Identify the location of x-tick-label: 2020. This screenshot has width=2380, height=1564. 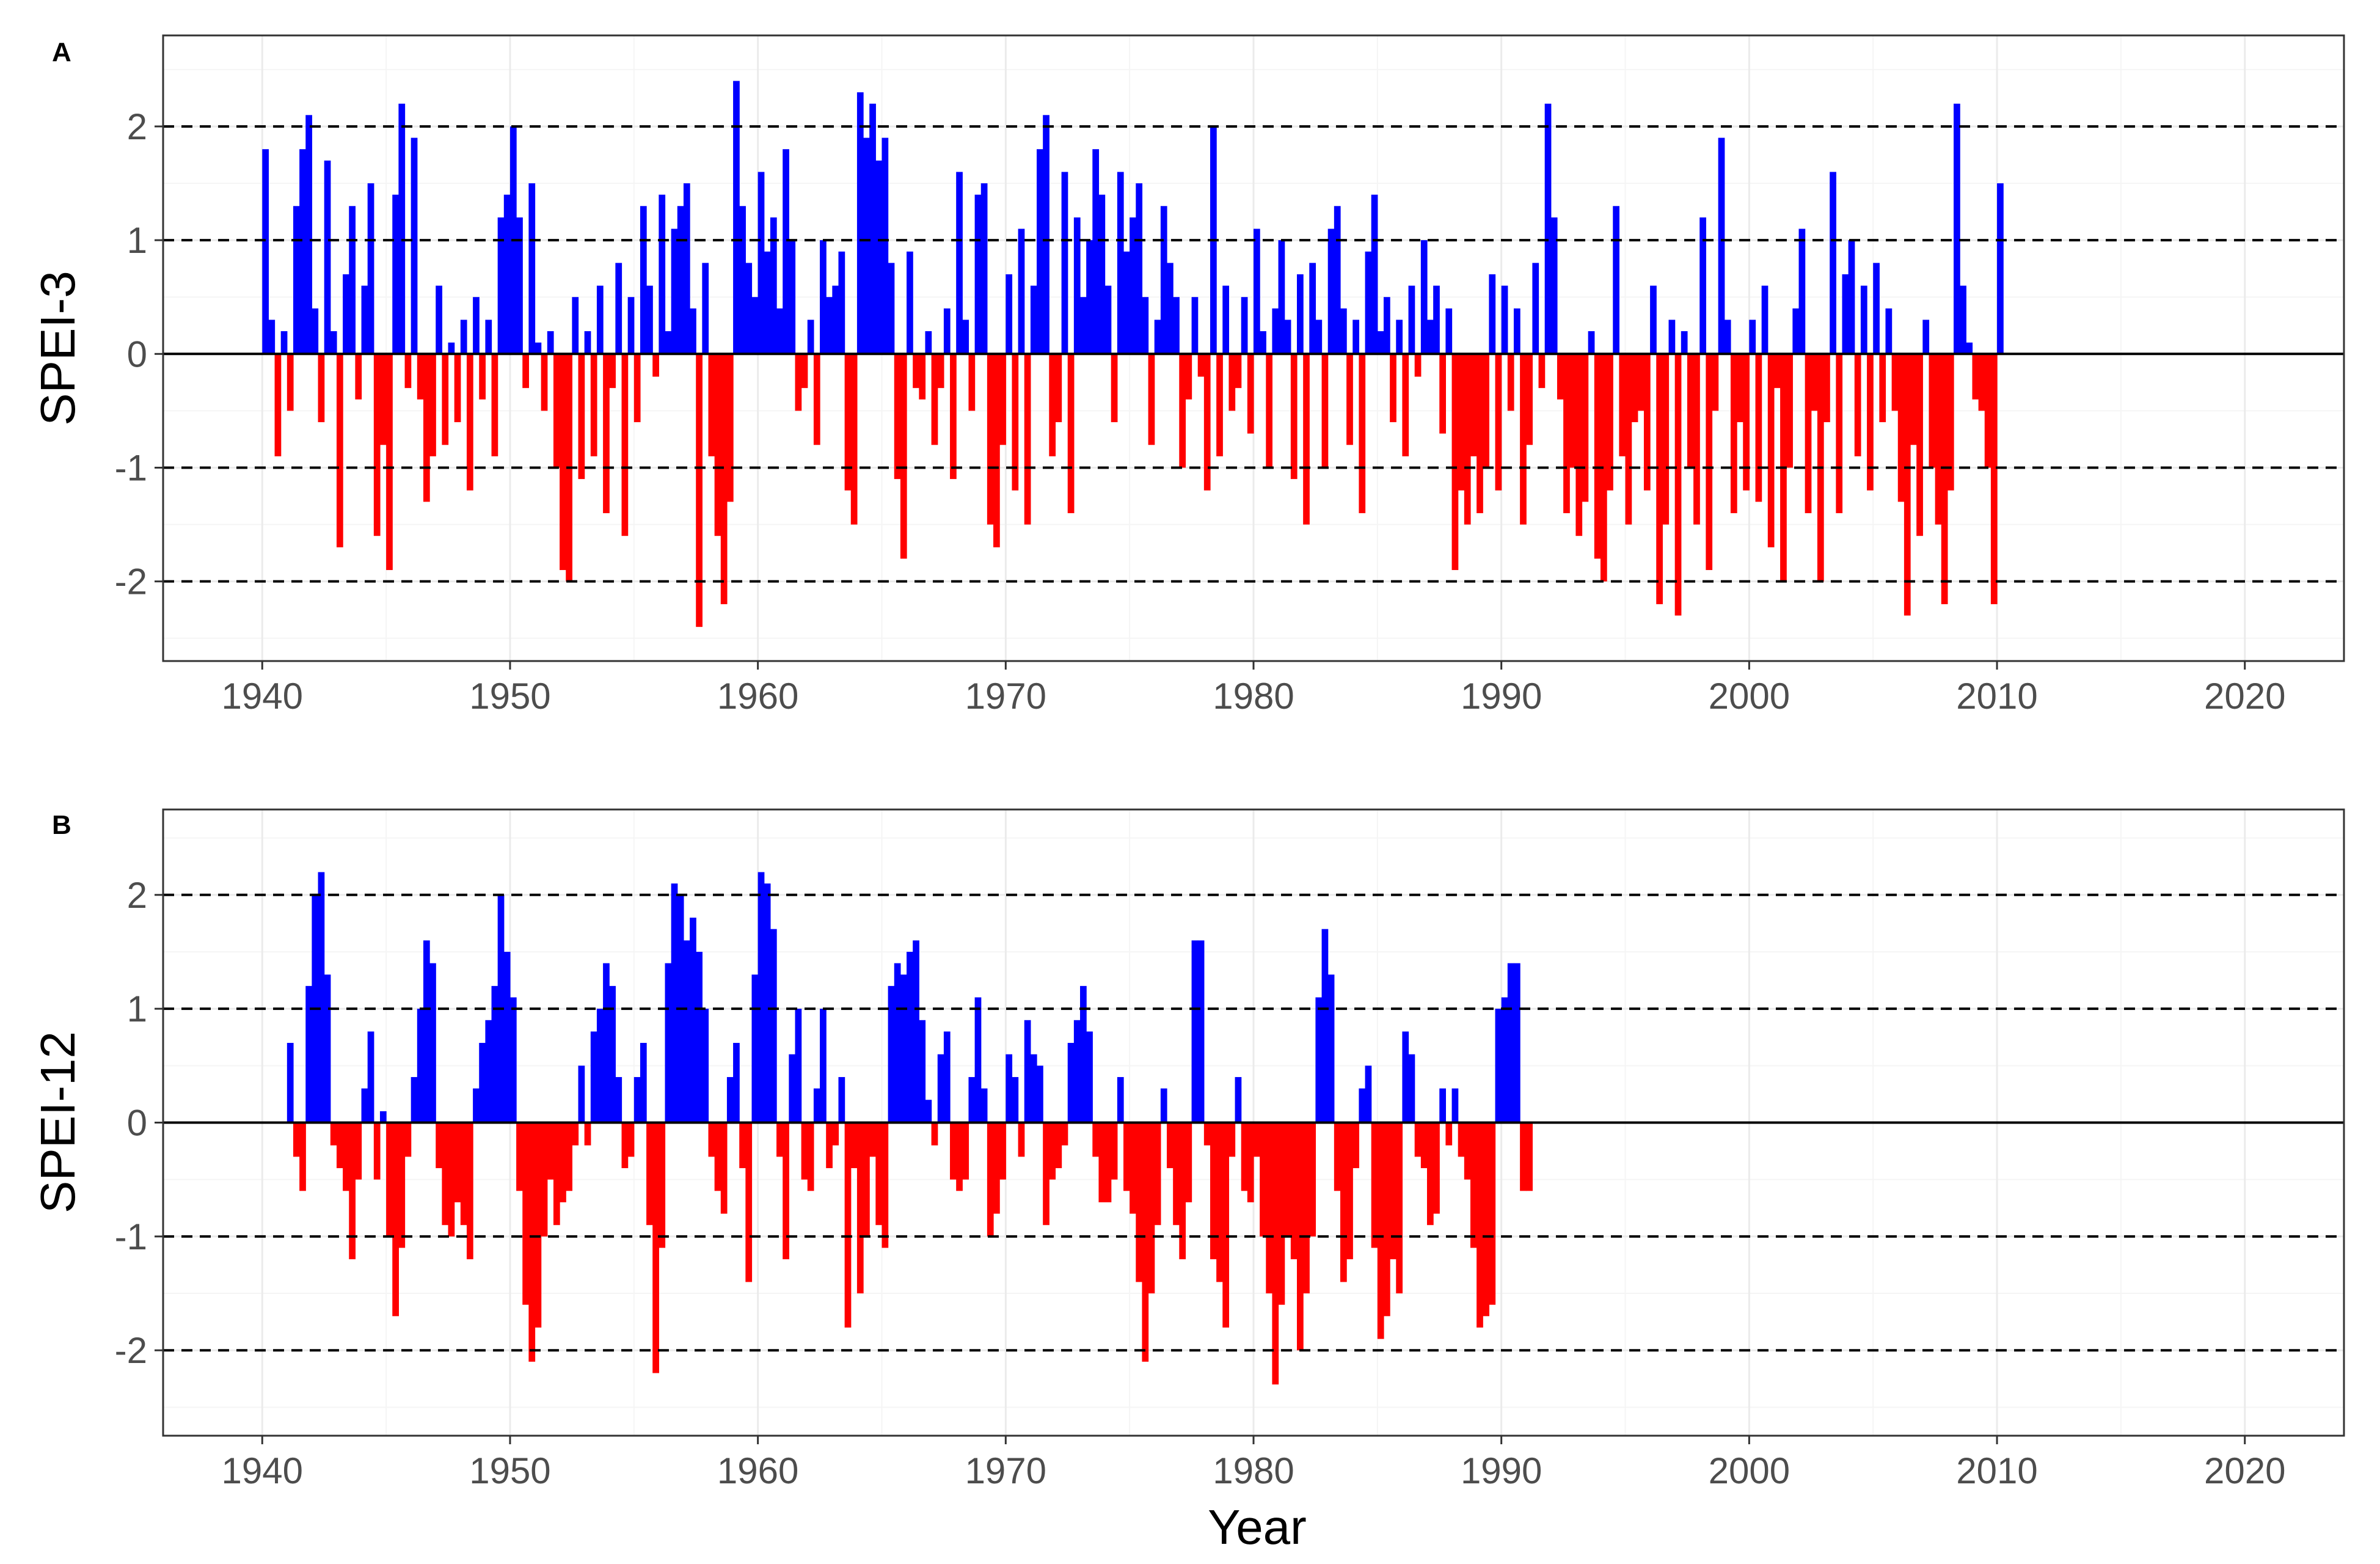
(2244, 696).